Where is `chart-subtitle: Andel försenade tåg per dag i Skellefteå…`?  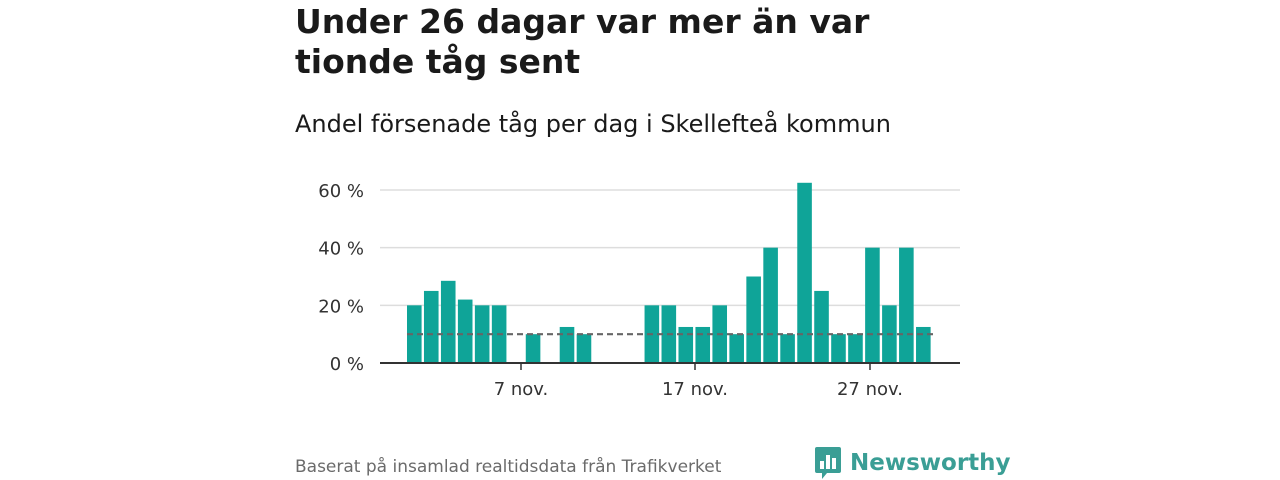
chart-subtitle: Andel försenade tåg per dag i Skellefteå… is located at coordinates (593, 124).